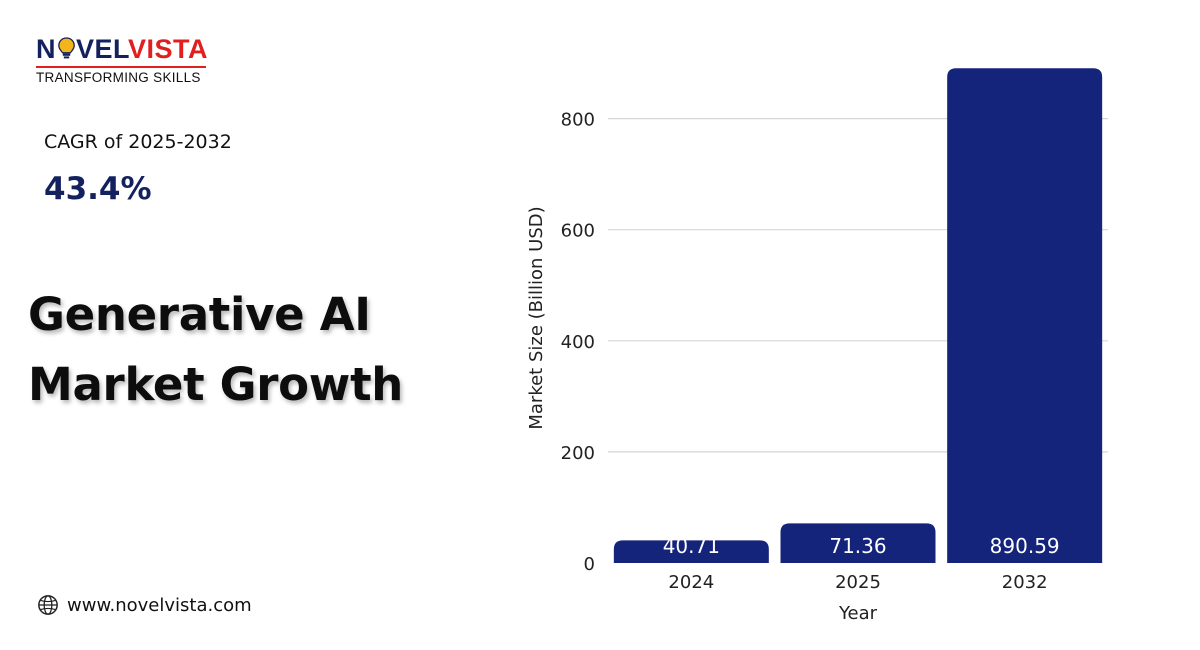 Image resolution: width=1200 pixels, height=650 pixels. I want to click on bulb-icon, so click(66, 48).